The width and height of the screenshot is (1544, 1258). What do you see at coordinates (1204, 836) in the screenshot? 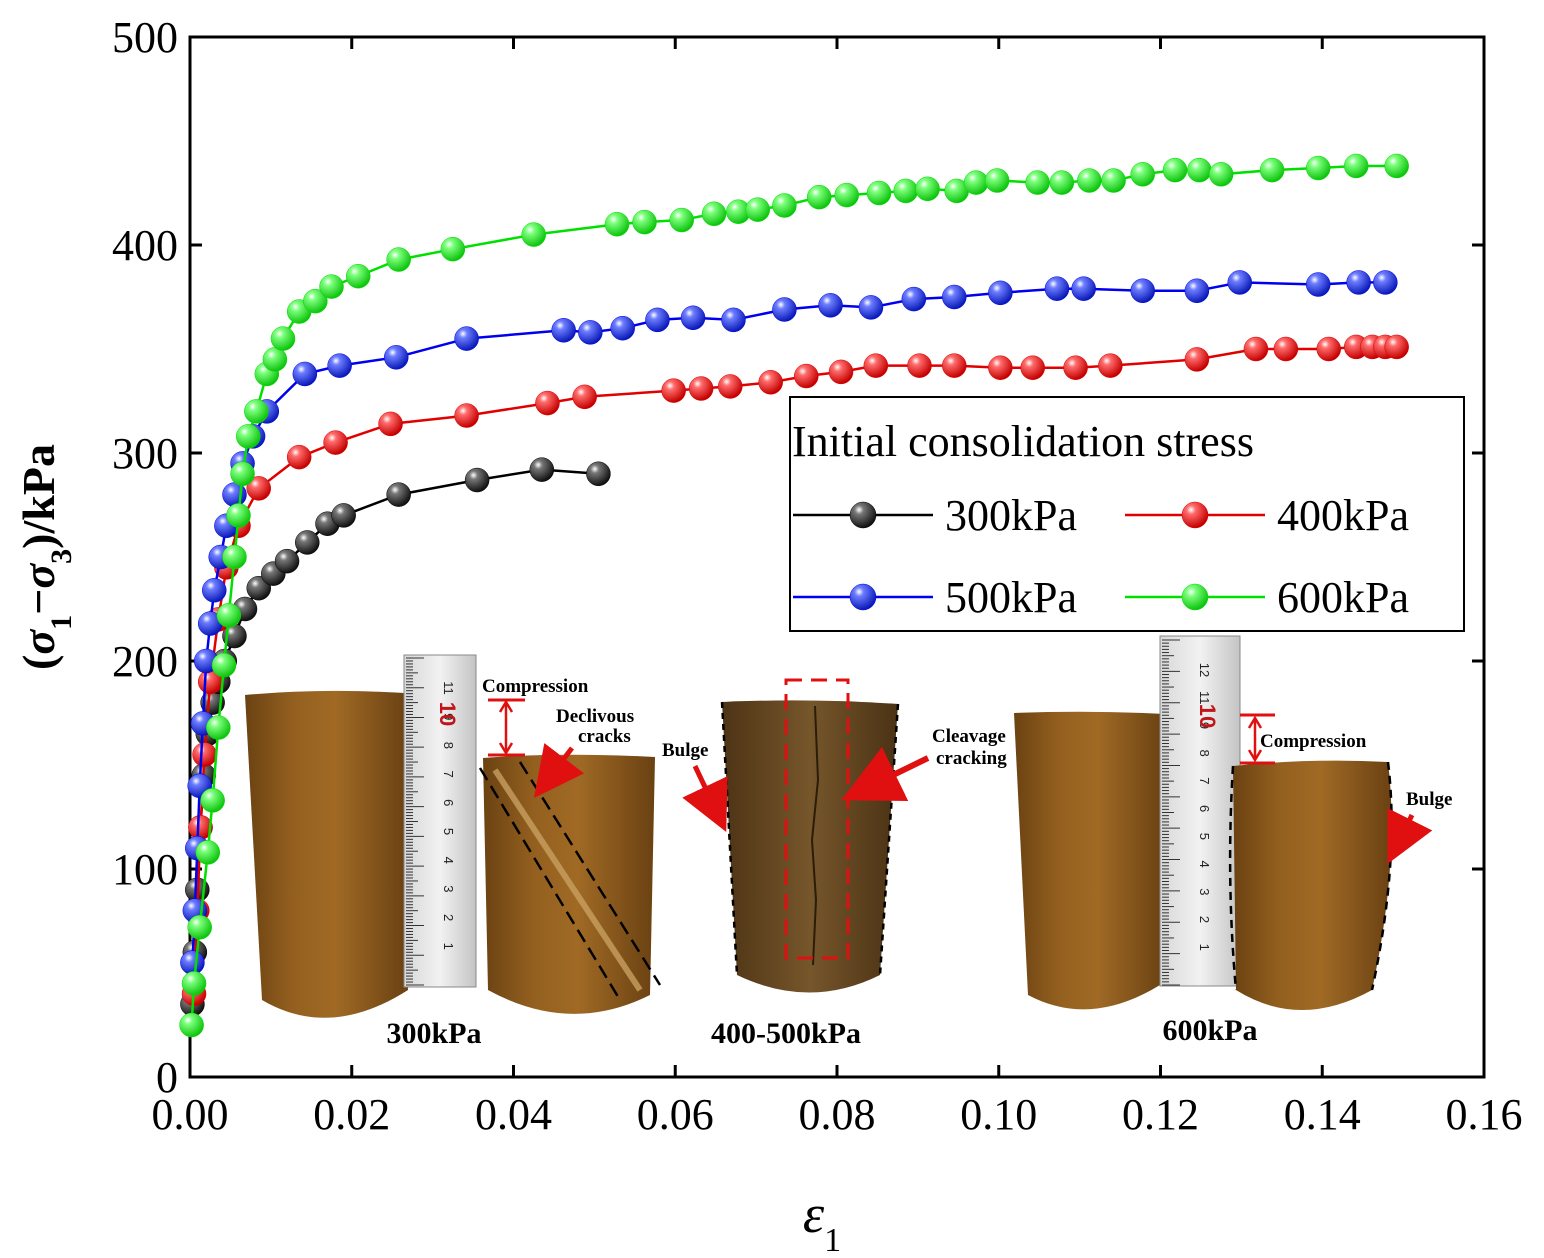
I see `ruler-number: 5` at bounding box center [1204, 836].